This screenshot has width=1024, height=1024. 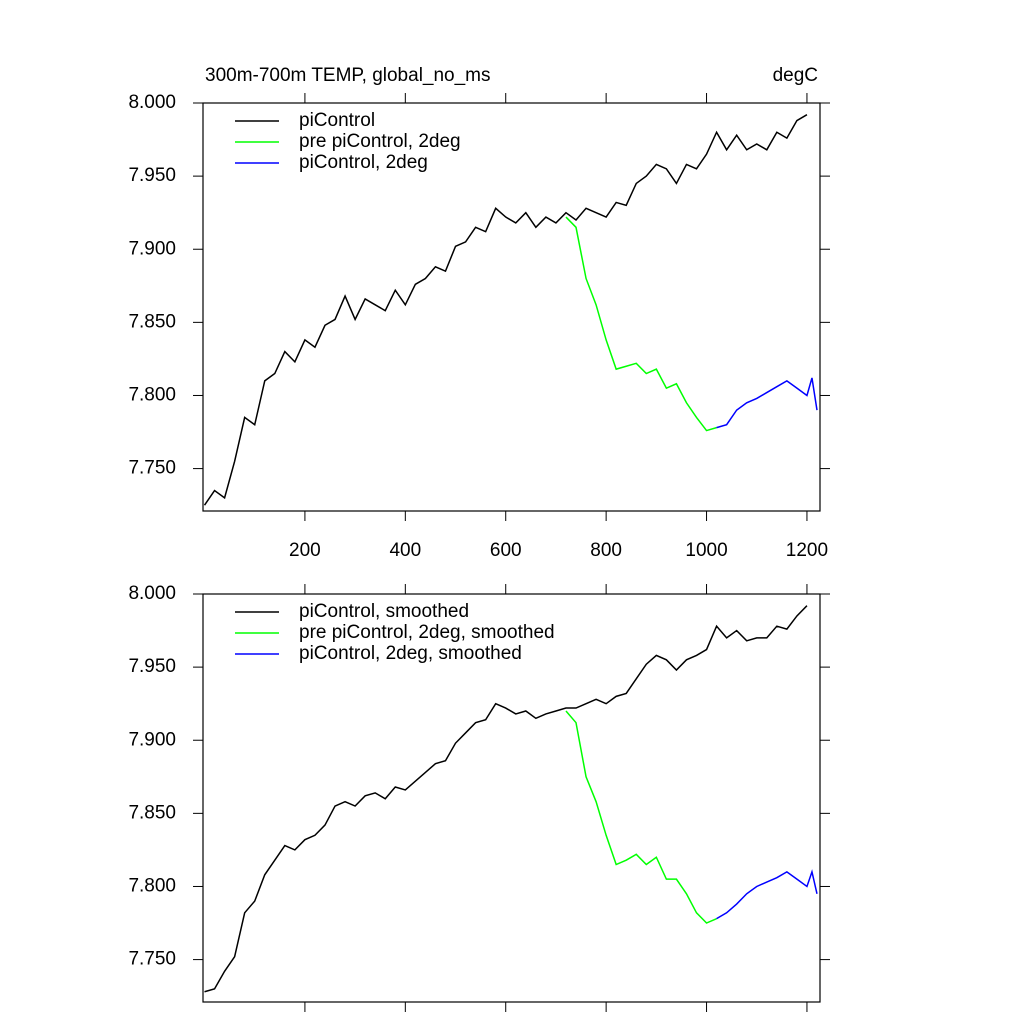 I want to click on x-tick-label: 200, so click(x=305, y=550).